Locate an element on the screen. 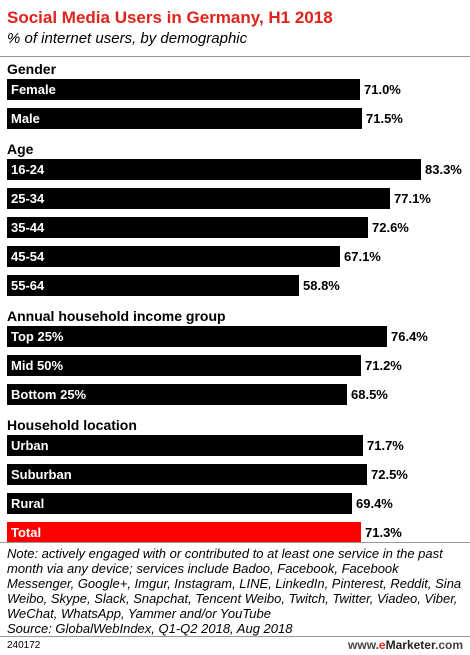  bar-value: 72.6% is located at coordinates (390, 227).